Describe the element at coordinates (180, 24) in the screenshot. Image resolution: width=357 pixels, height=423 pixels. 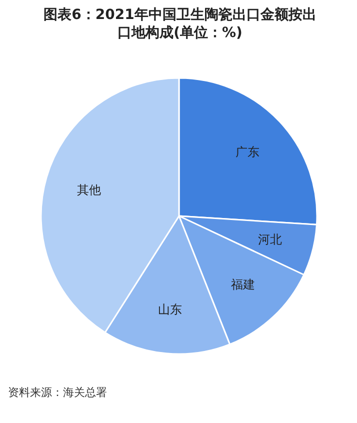
I see `chart-title: 图表6：2021年中国卫生陶瓷出口金额按出口地构成(单位：%)` at that location.